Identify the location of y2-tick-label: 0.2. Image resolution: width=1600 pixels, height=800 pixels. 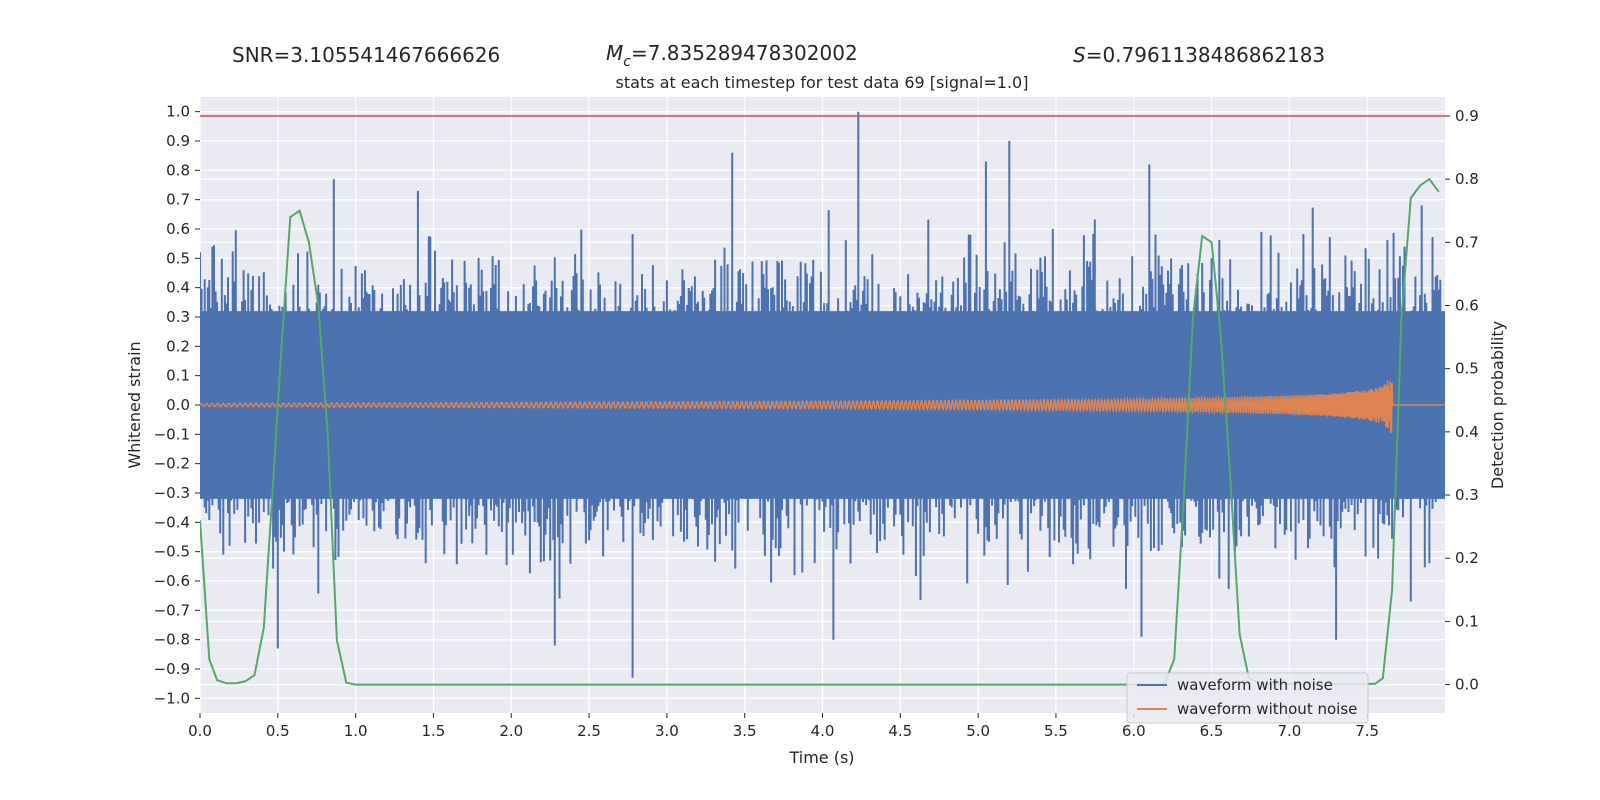
(1467, 558).